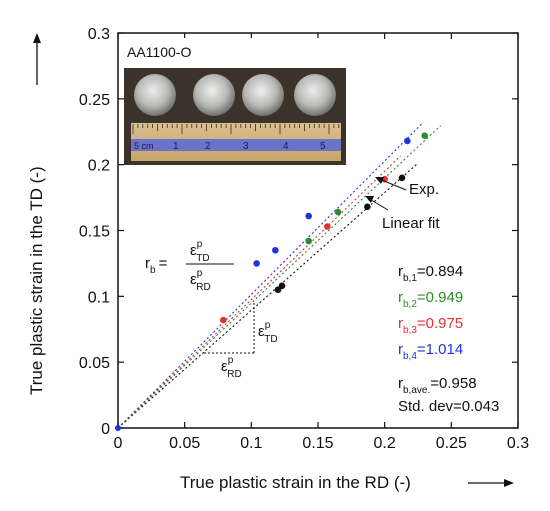  Describe the element at coordinates (159, 52) in the screenshot. I see `inset-label: AA1100-O` at that location.